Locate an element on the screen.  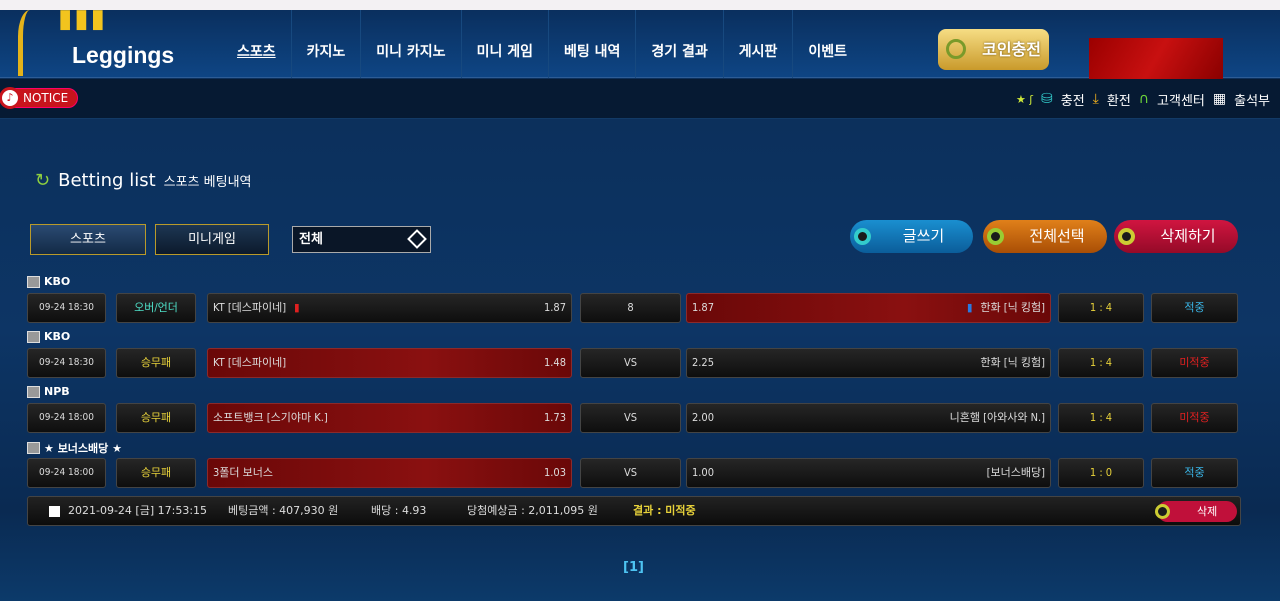
away-odds: 2.00 is located at coordinates (703, 417).